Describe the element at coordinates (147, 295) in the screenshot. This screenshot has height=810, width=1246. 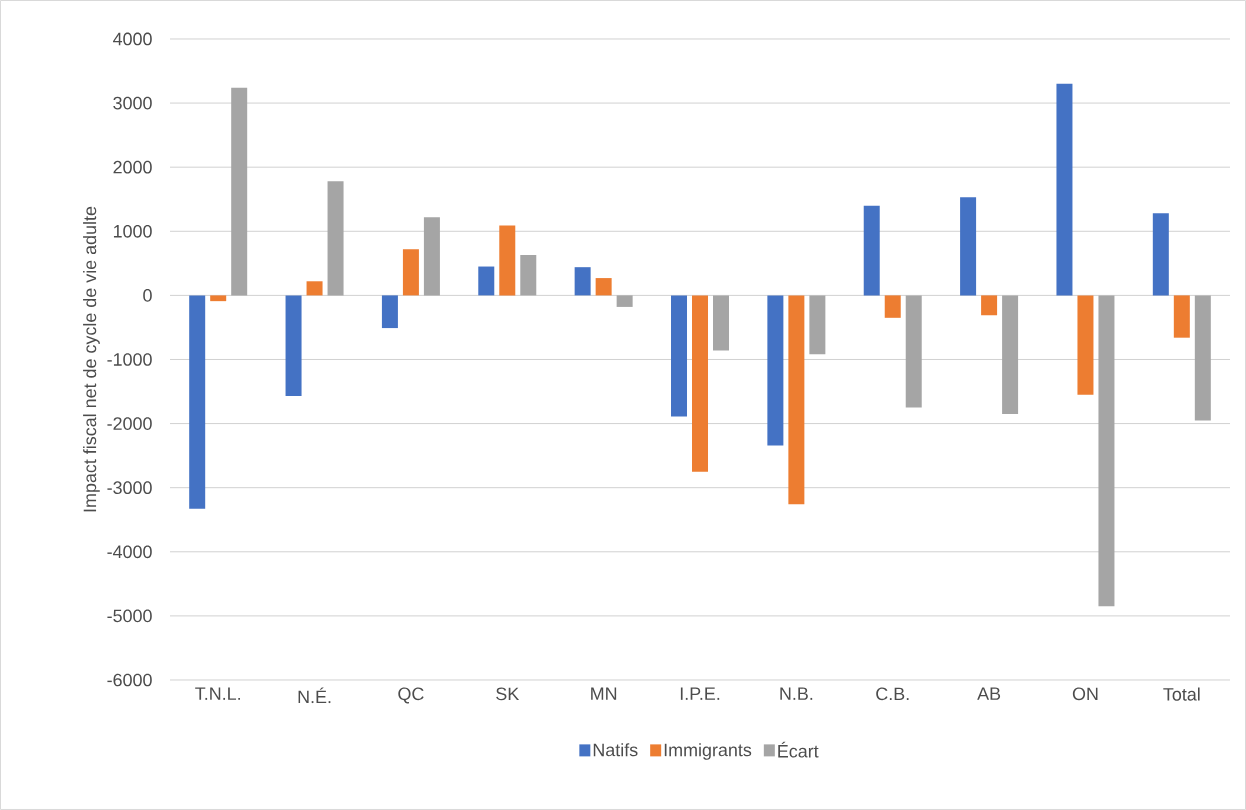
I see `y-tick-label: 0` at that location.